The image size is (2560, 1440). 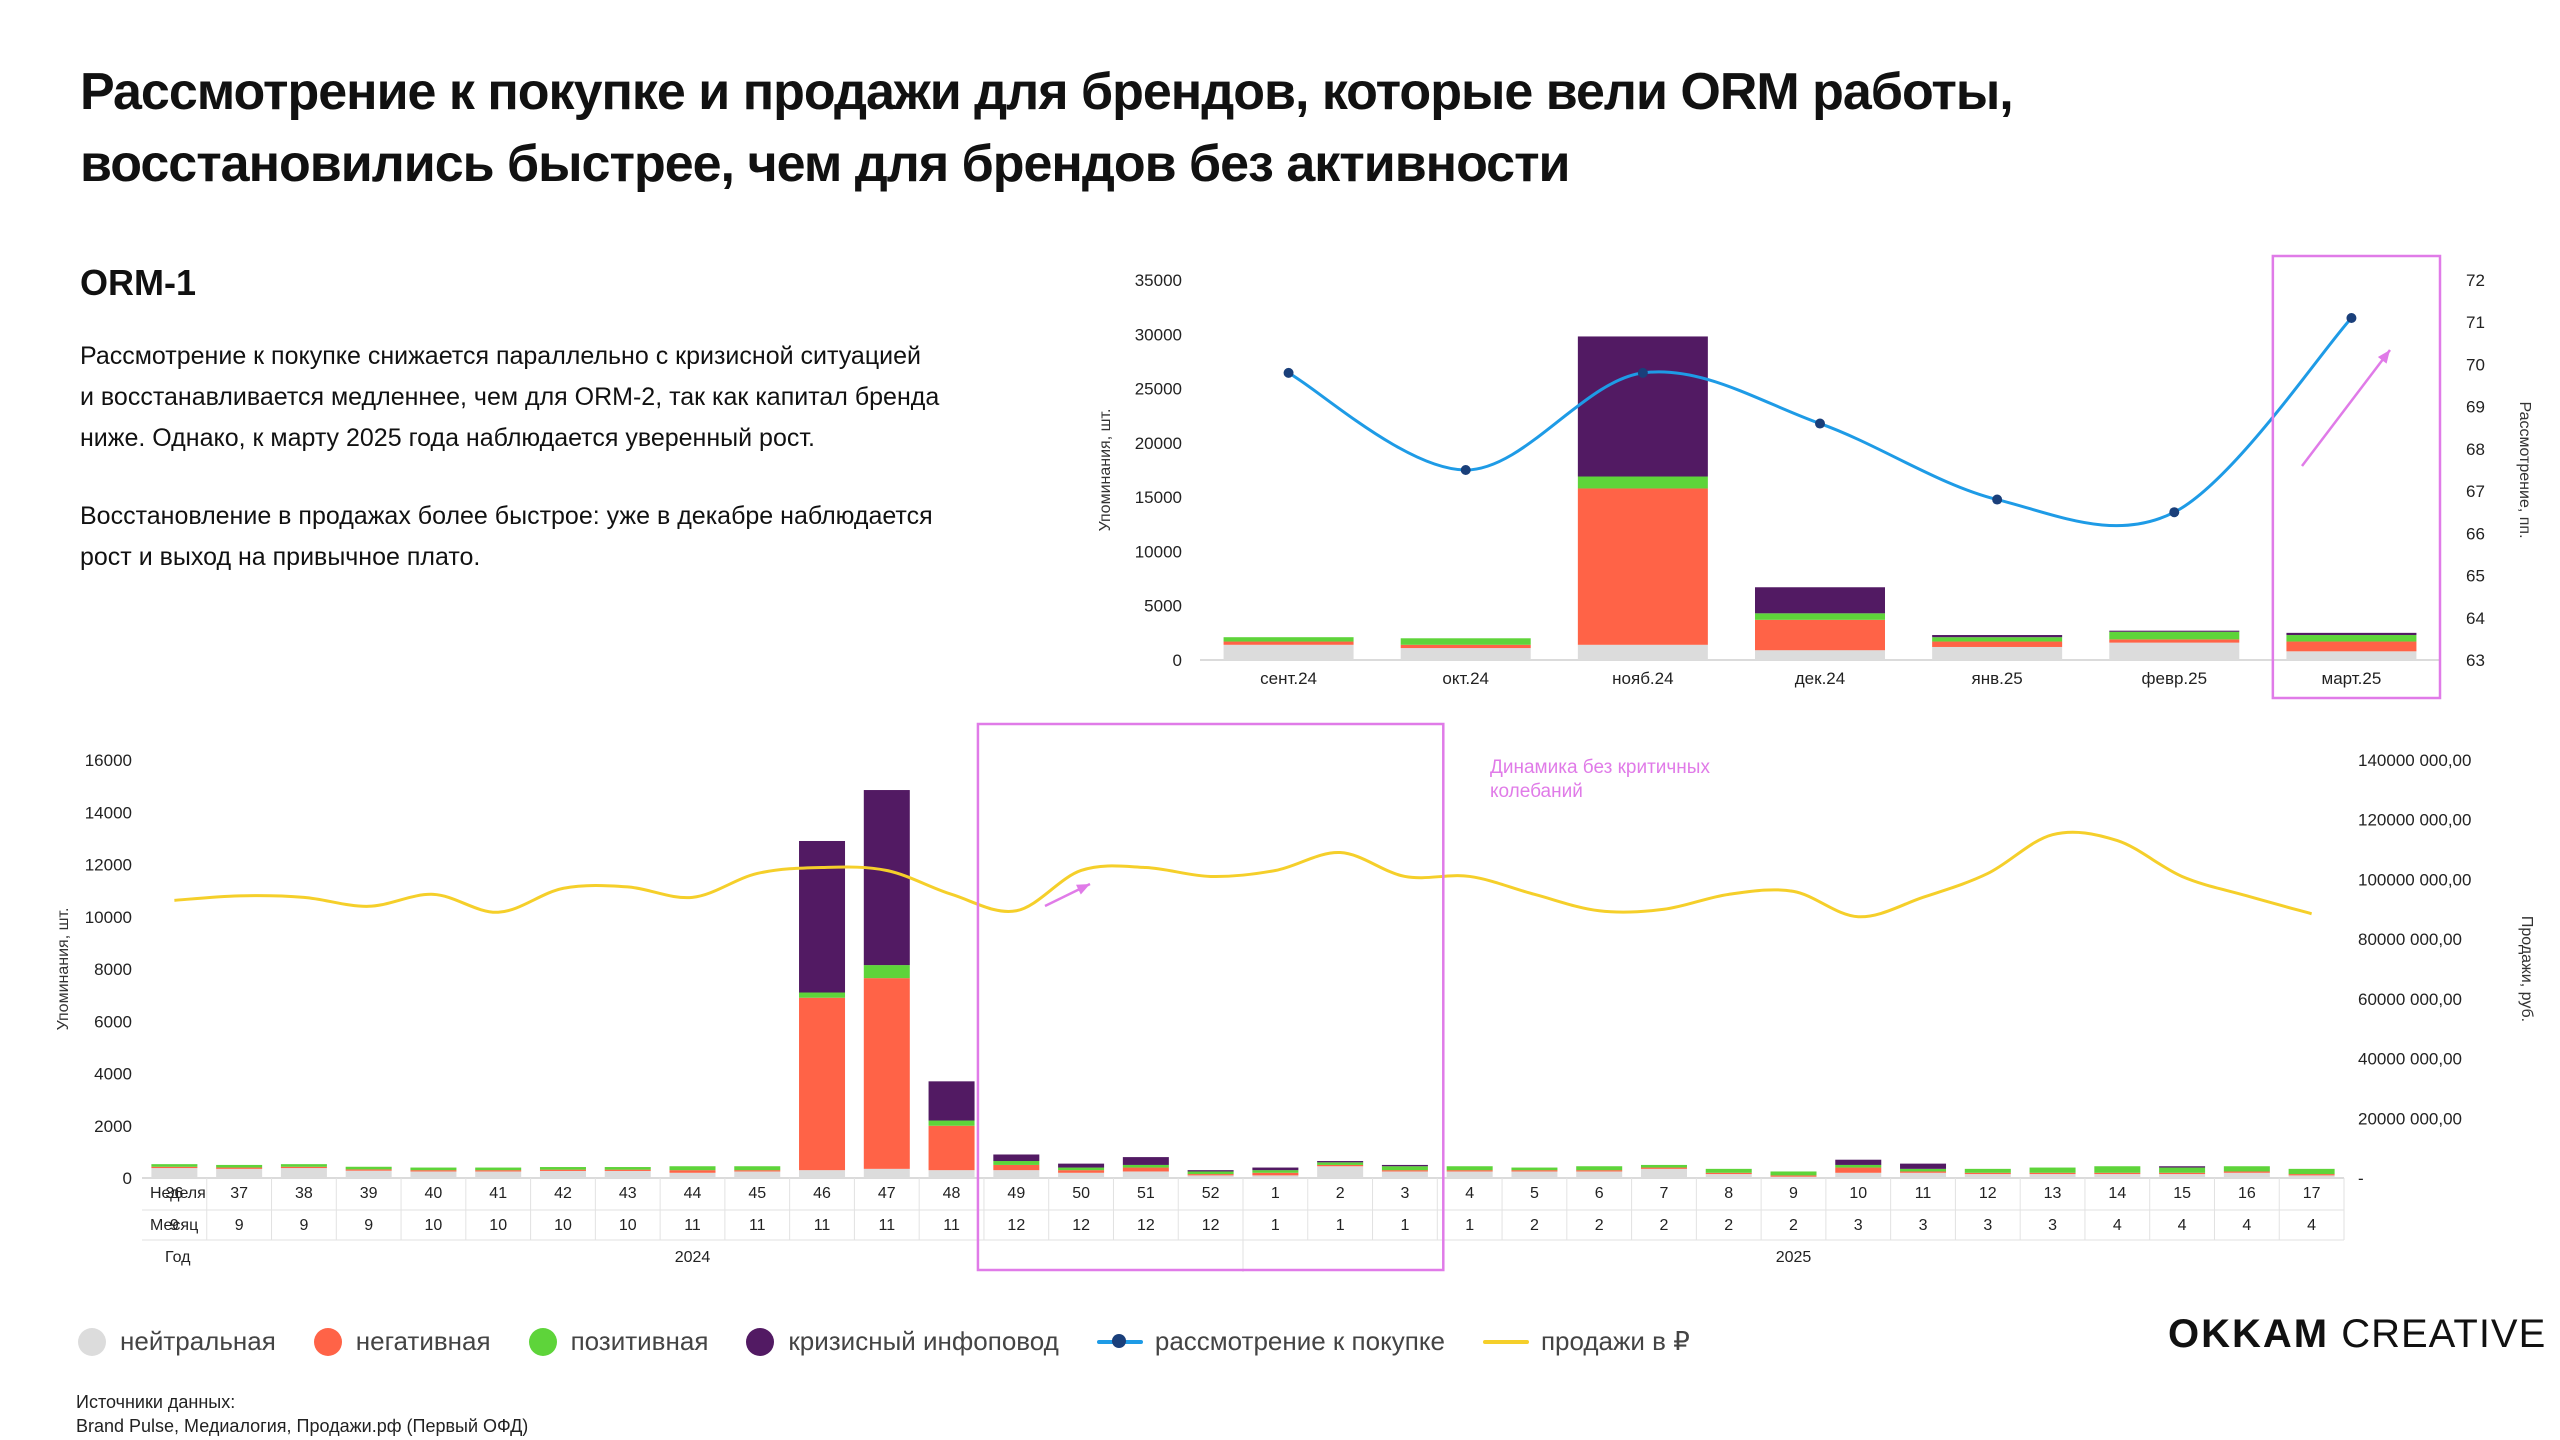 What do you see at coordinates (1163, 606) in the screenshot?
I see `top-y-tick-label: 5000` at bounding box center [1163, 606].